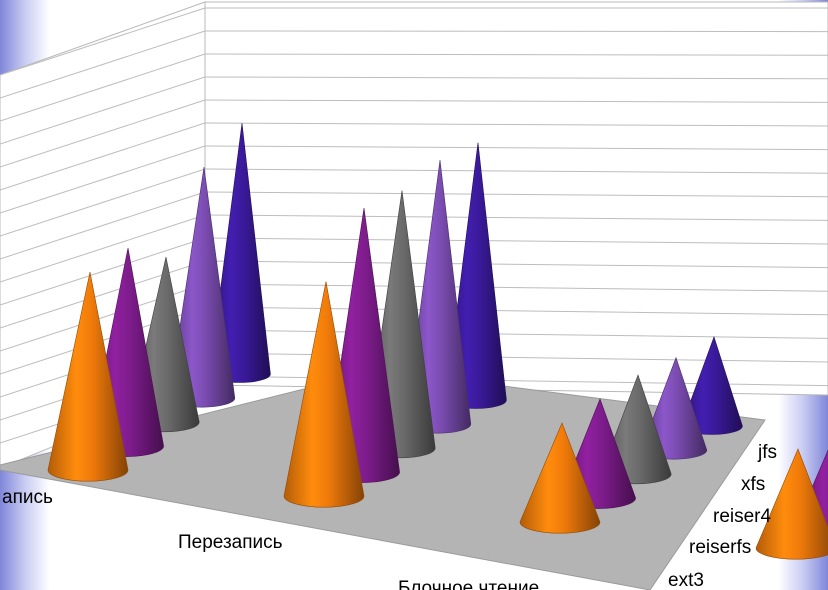 The width and height of the screenshot is (828, 590). I want to click on category-label: Блочное чтение, so click(468, 584).